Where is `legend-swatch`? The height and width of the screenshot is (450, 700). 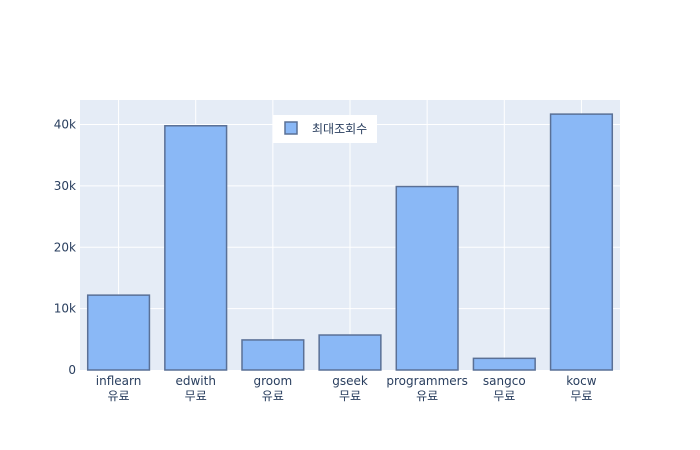 legend-swatch is located at coordinates (291, 128).